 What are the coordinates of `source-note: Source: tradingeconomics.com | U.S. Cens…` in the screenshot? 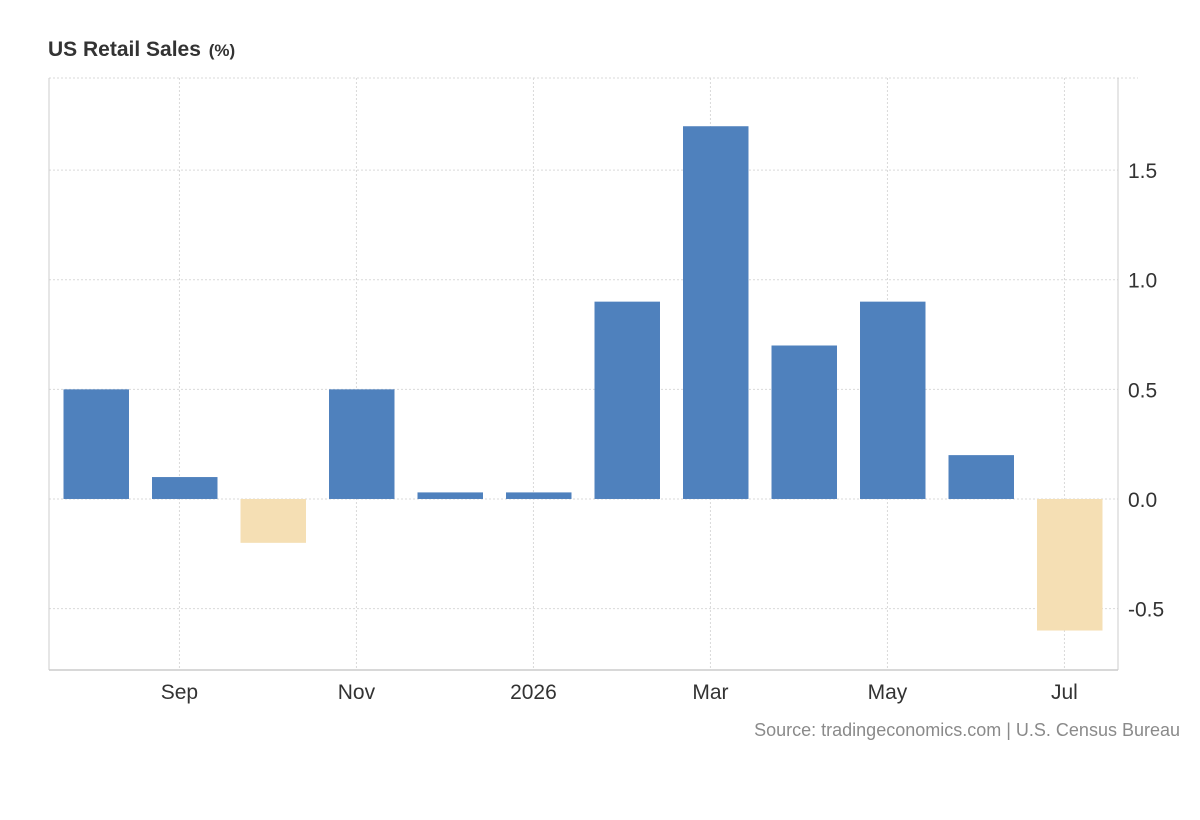 It's located at (967, 730).